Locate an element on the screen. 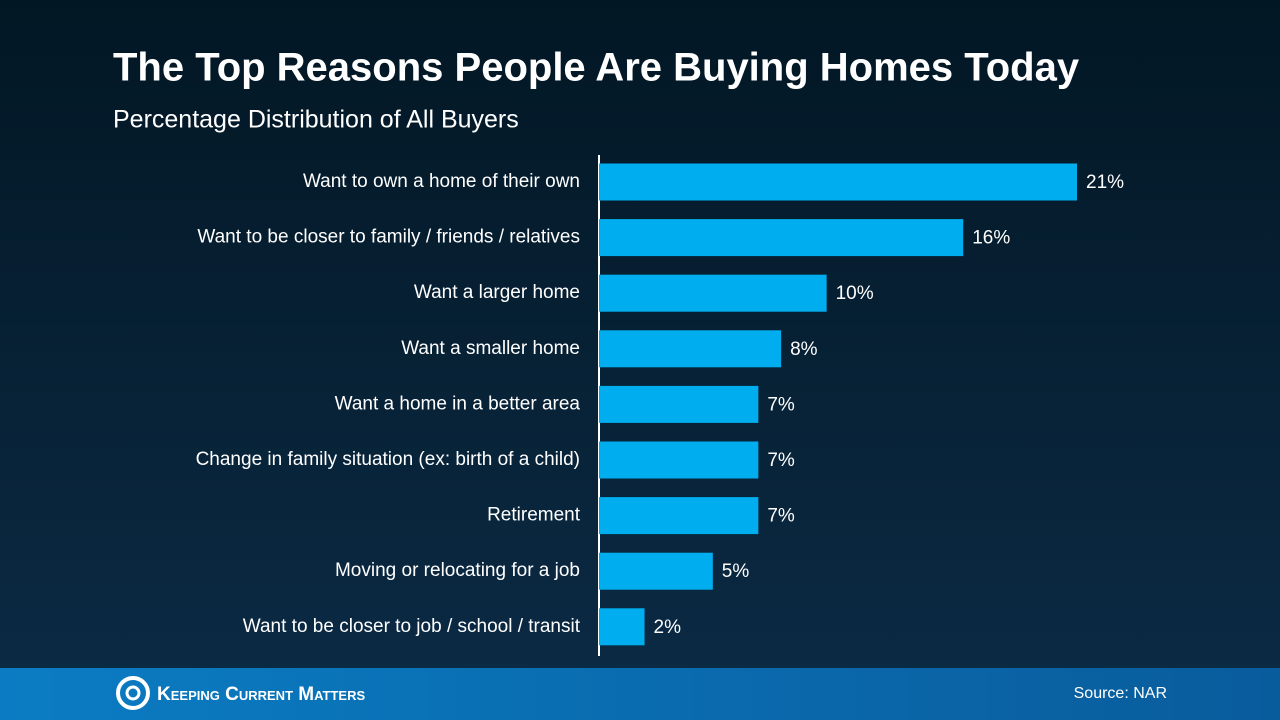 Image resolution: width=1280 pixels, height=720 pixels. value-label: 21% is located at coordinates (1105, 182).